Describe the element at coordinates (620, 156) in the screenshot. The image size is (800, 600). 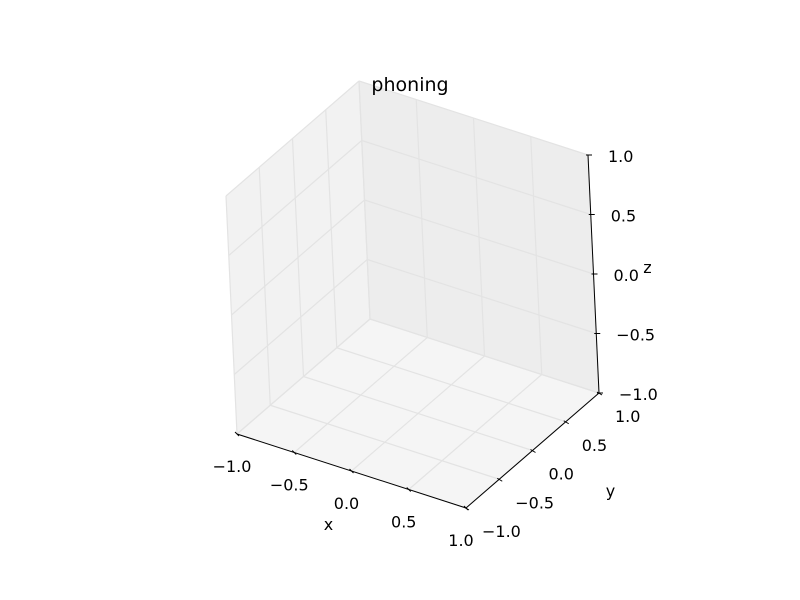
I see `z-tick-label: 1.0` at that location.